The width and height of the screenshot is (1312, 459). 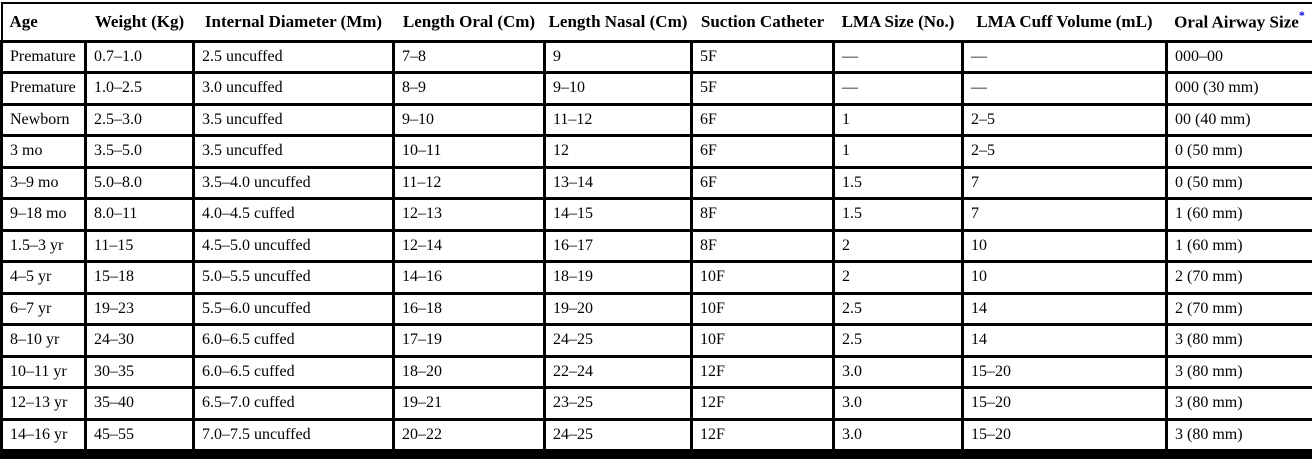 I want to click on column-header-age: Age, so click(x=43, y=23).